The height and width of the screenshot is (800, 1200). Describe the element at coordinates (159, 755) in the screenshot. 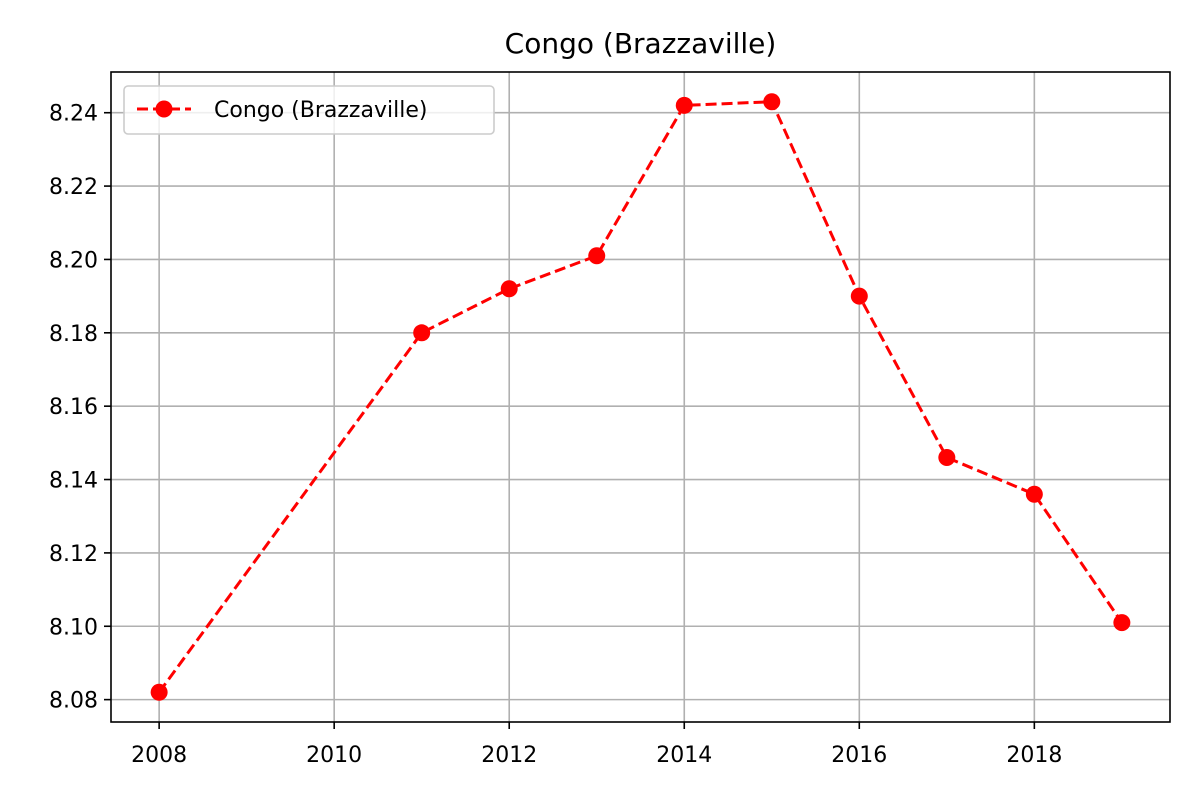

I see `x-tick-label: 2008` at that location.